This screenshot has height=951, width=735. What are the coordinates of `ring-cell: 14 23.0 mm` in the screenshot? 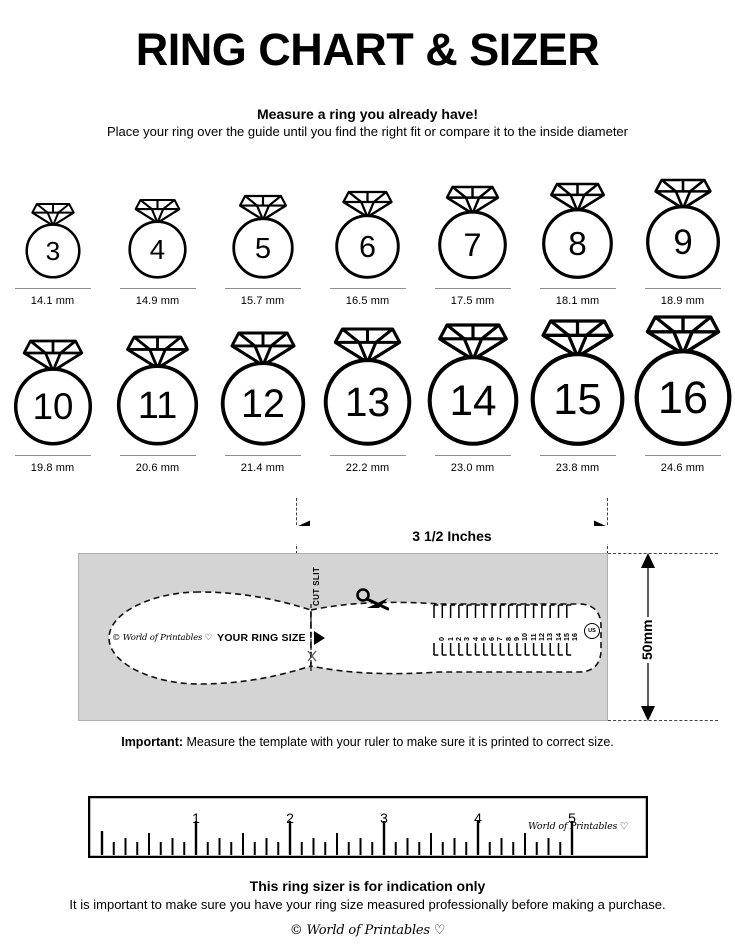 It's located at (473, 398).